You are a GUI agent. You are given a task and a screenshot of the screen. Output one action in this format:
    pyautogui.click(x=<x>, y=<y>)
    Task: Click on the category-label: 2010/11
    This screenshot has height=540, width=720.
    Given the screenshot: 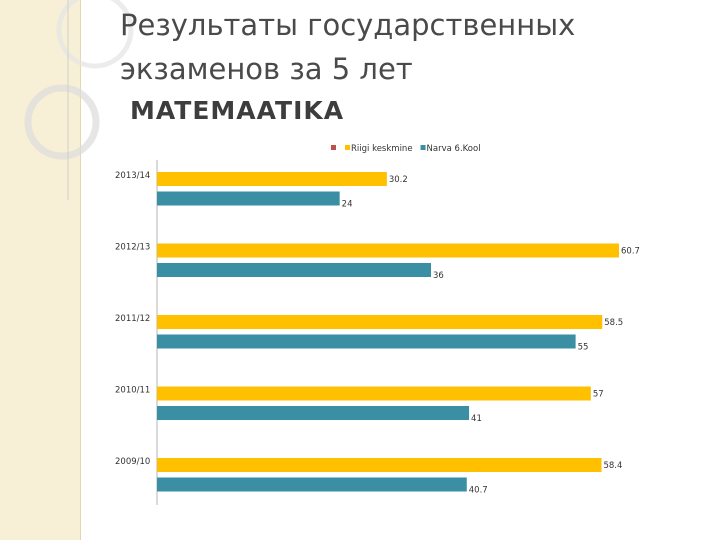 What is the action you would take?
    pyautogui.click(x=132, y=391)
    